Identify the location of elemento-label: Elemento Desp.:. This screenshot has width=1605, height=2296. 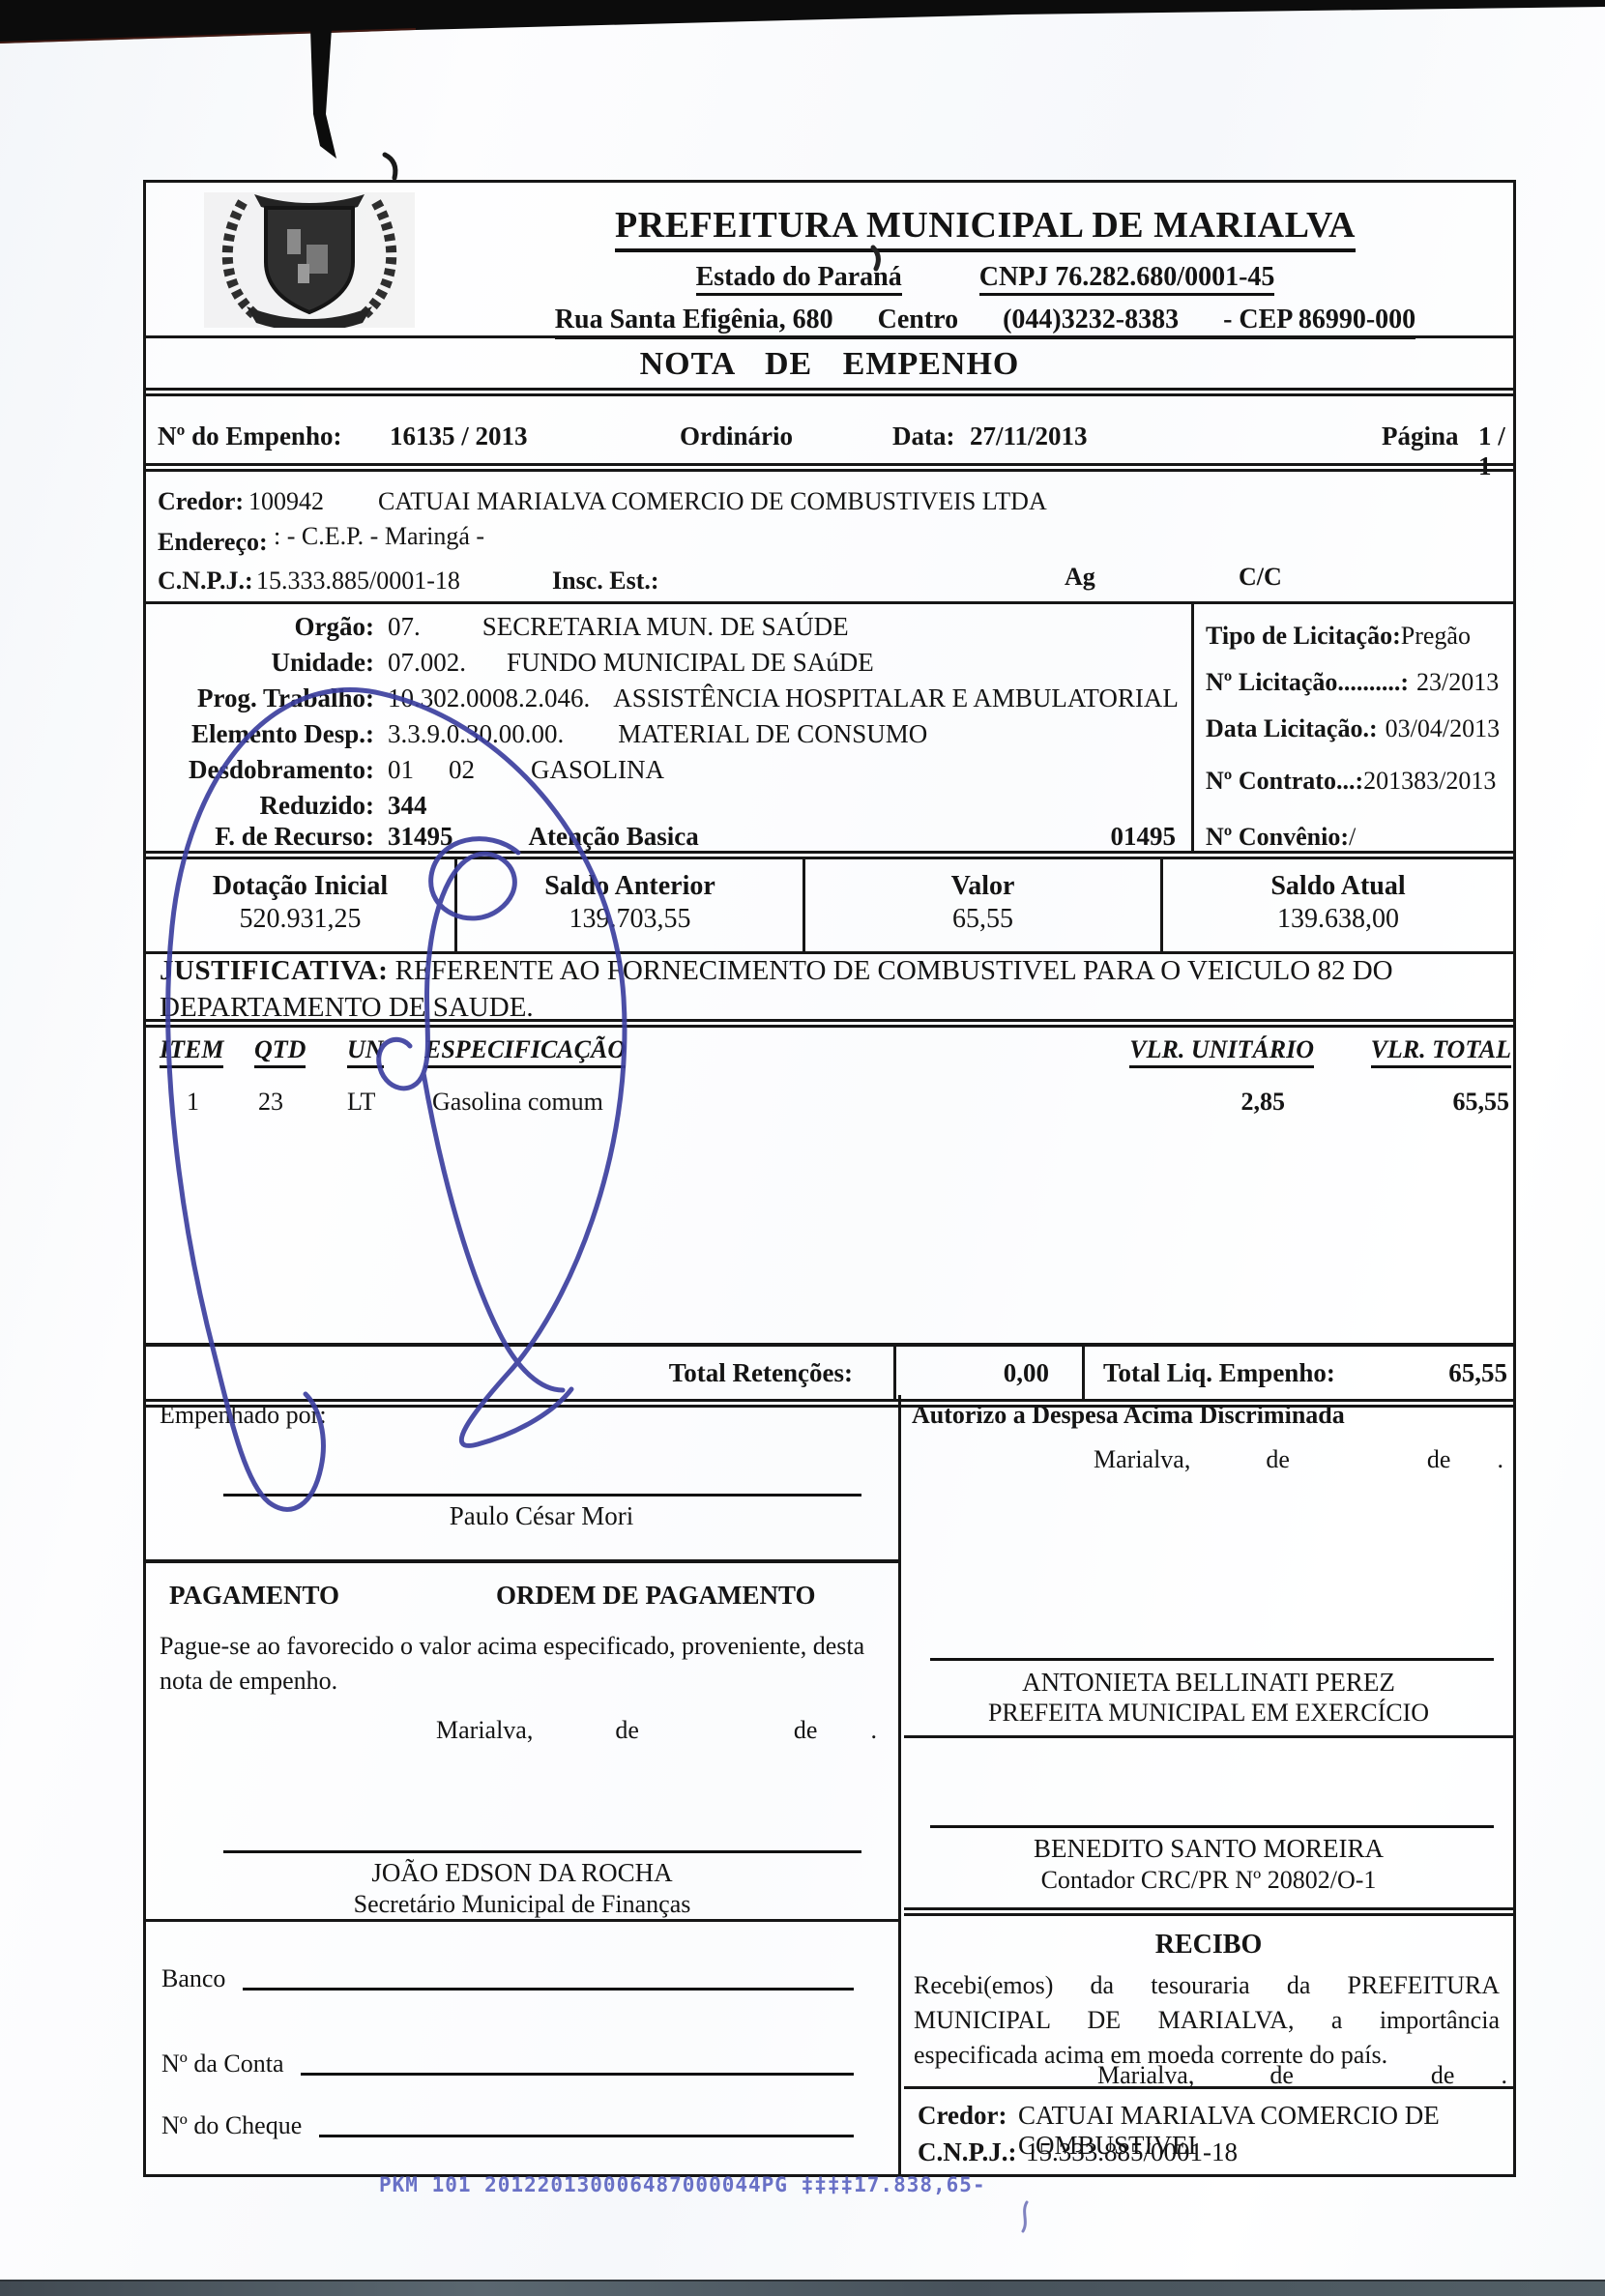
(282, 733).